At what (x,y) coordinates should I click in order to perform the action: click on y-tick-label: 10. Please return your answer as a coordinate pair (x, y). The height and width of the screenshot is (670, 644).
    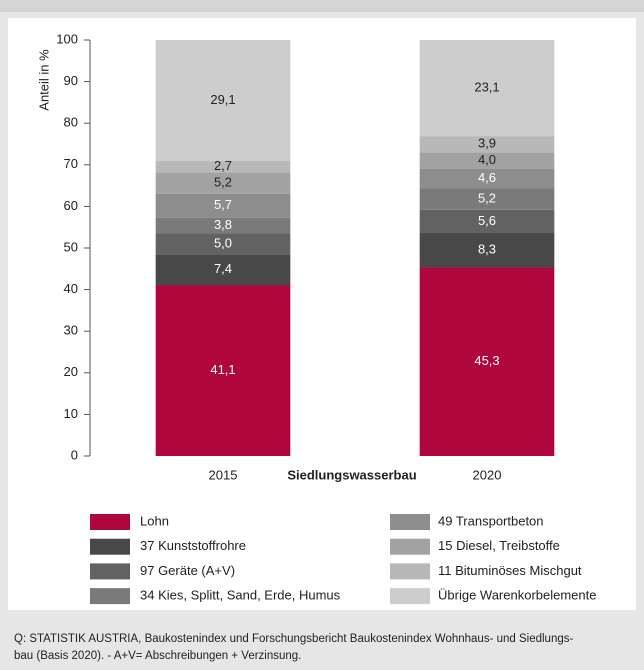
    Looking at the image, I should click on (71, 413).